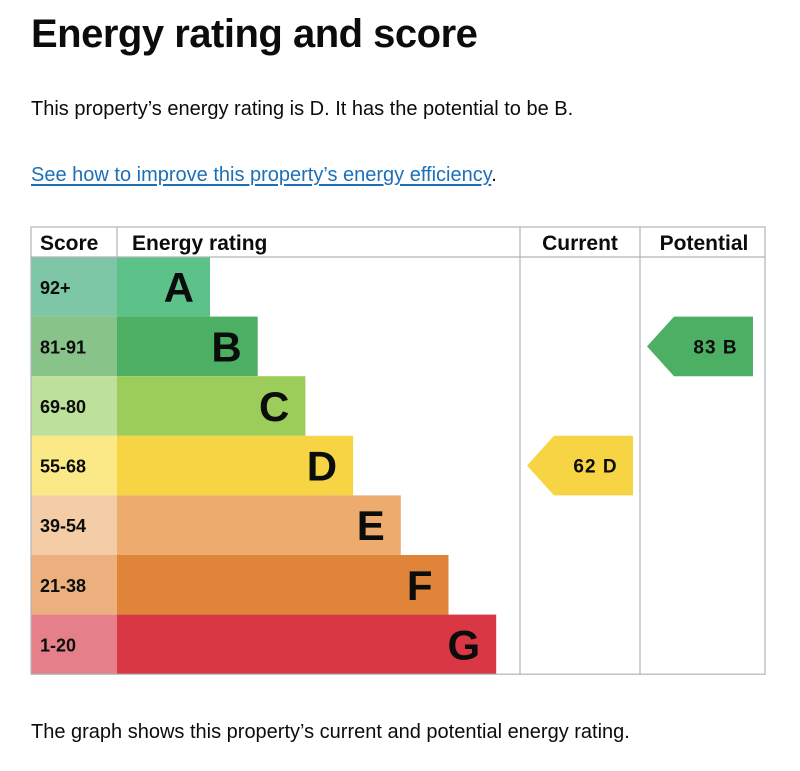  Describe the element at coordinates (63, 467) in the screenshot. I see `score-label-d: 55-68` at that location.